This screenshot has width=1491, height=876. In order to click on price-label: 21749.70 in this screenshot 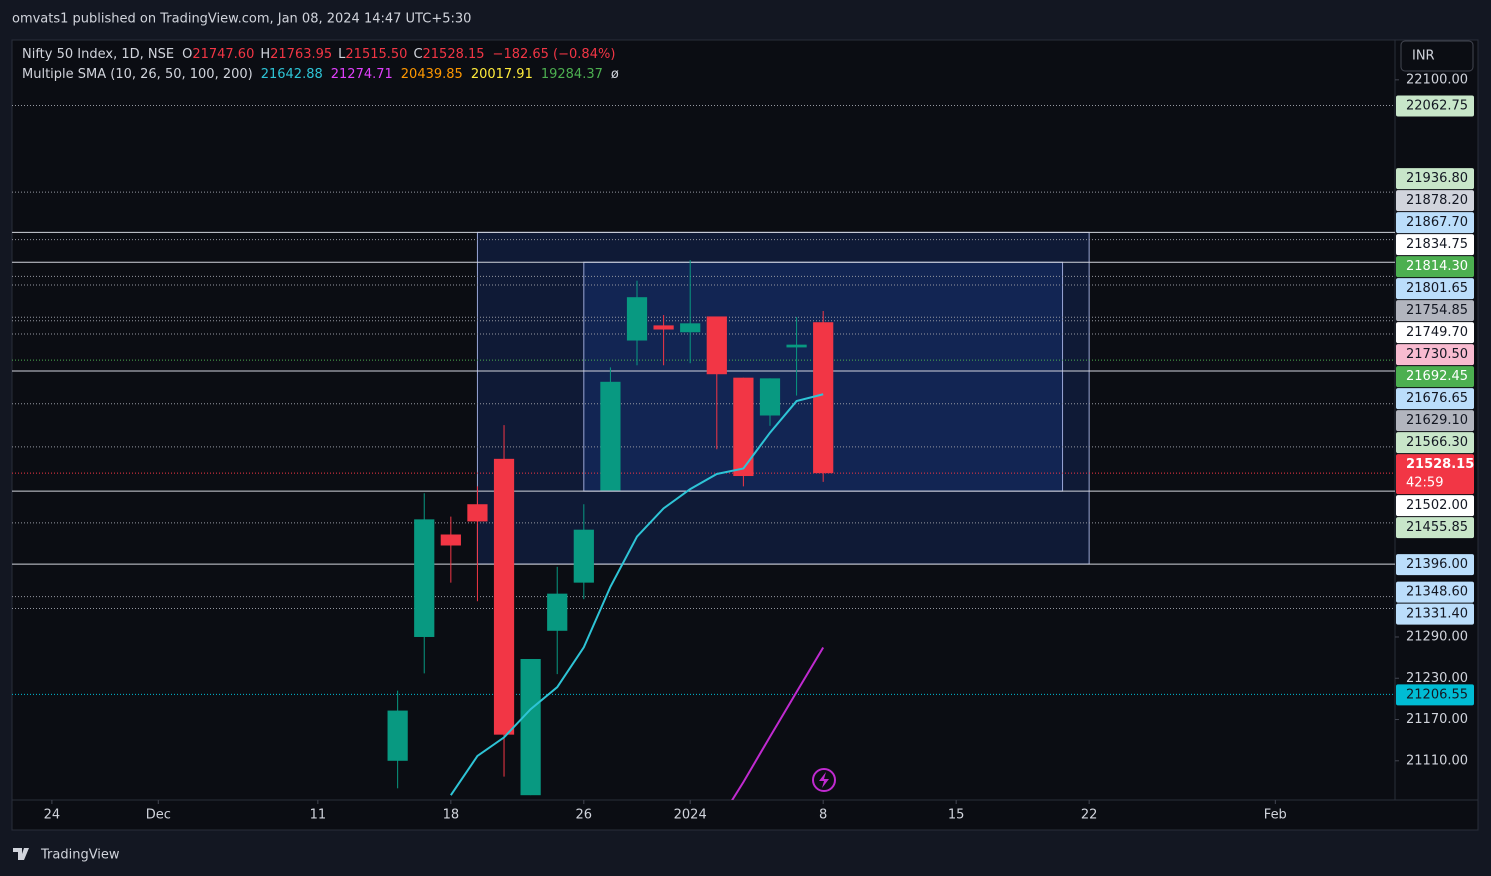, I will do `click(1437, 332)`.